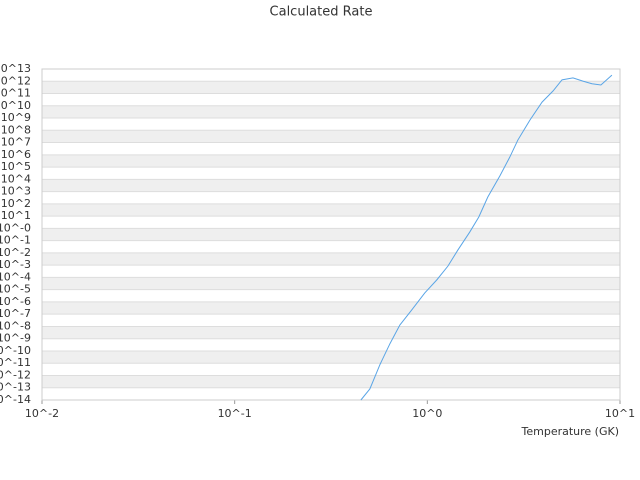  What do you see at coordinates (321, 12) in the screenshot?
I see `chart-title: Calculated Rate` at bounding box center [321, 12].